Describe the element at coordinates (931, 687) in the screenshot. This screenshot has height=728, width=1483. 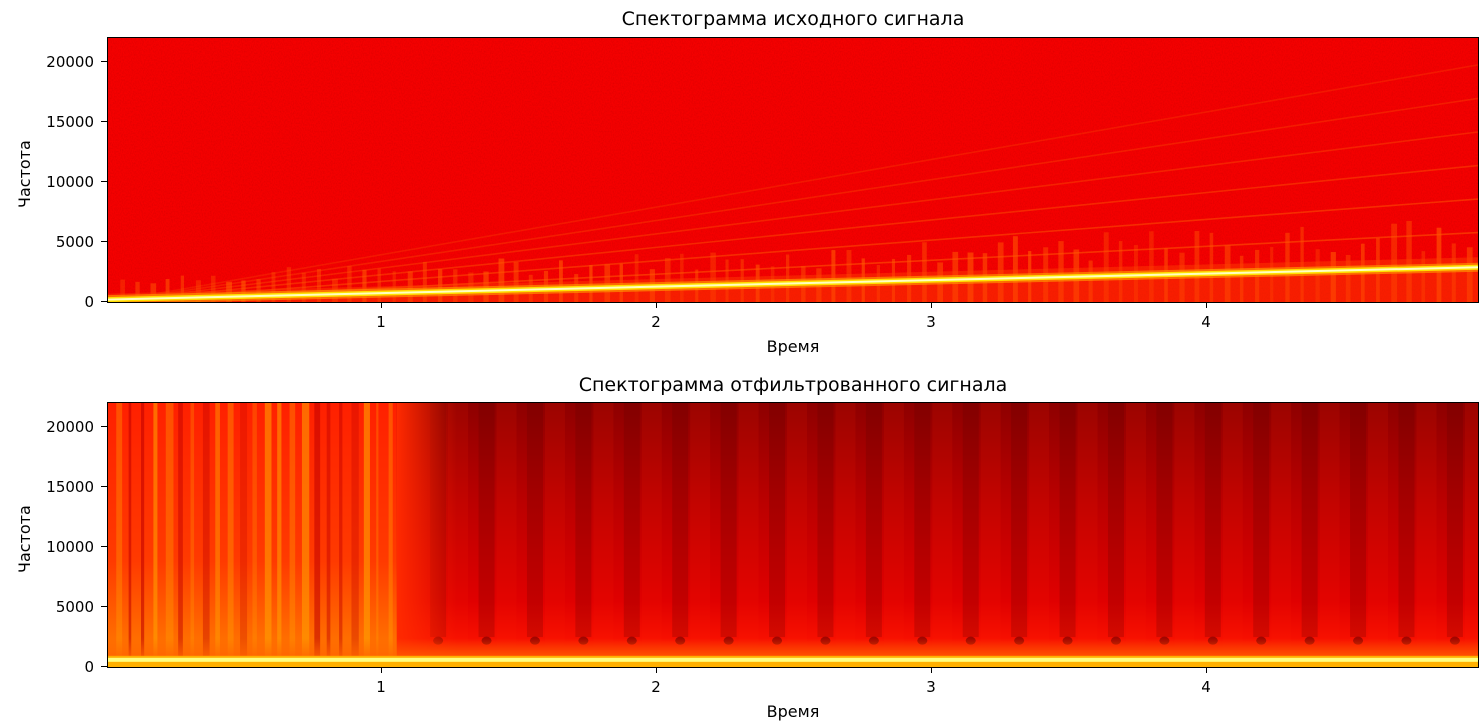
I see `x-tick-label: 3` at that location.